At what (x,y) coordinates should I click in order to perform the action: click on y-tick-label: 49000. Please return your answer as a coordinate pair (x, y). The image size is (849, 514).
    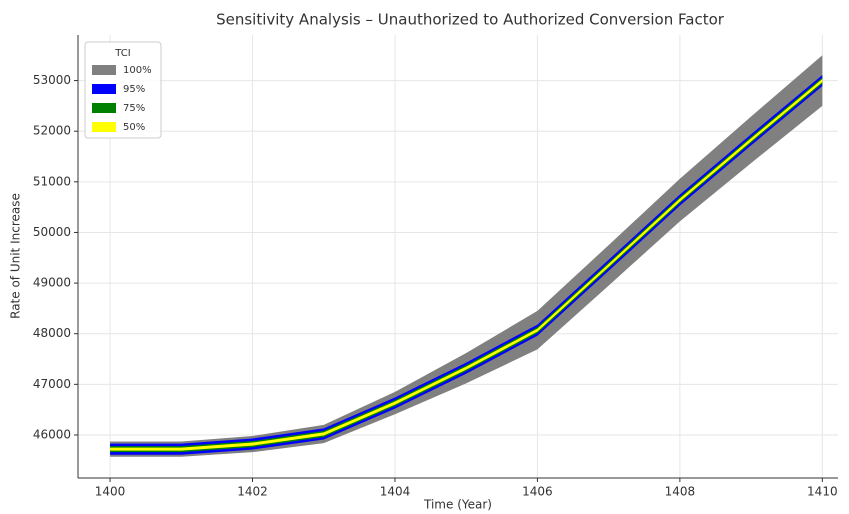
    Looking at the image, I should click on (52, 283).